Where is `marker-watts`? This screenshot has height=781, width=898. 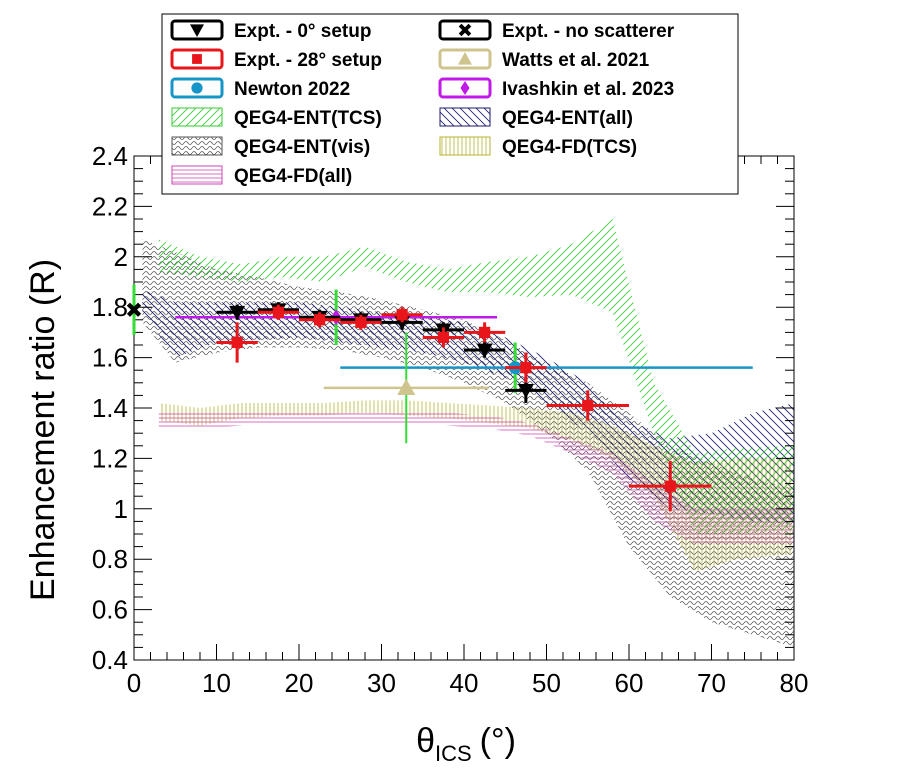 marker-watts is located at coordinates (406, 387).